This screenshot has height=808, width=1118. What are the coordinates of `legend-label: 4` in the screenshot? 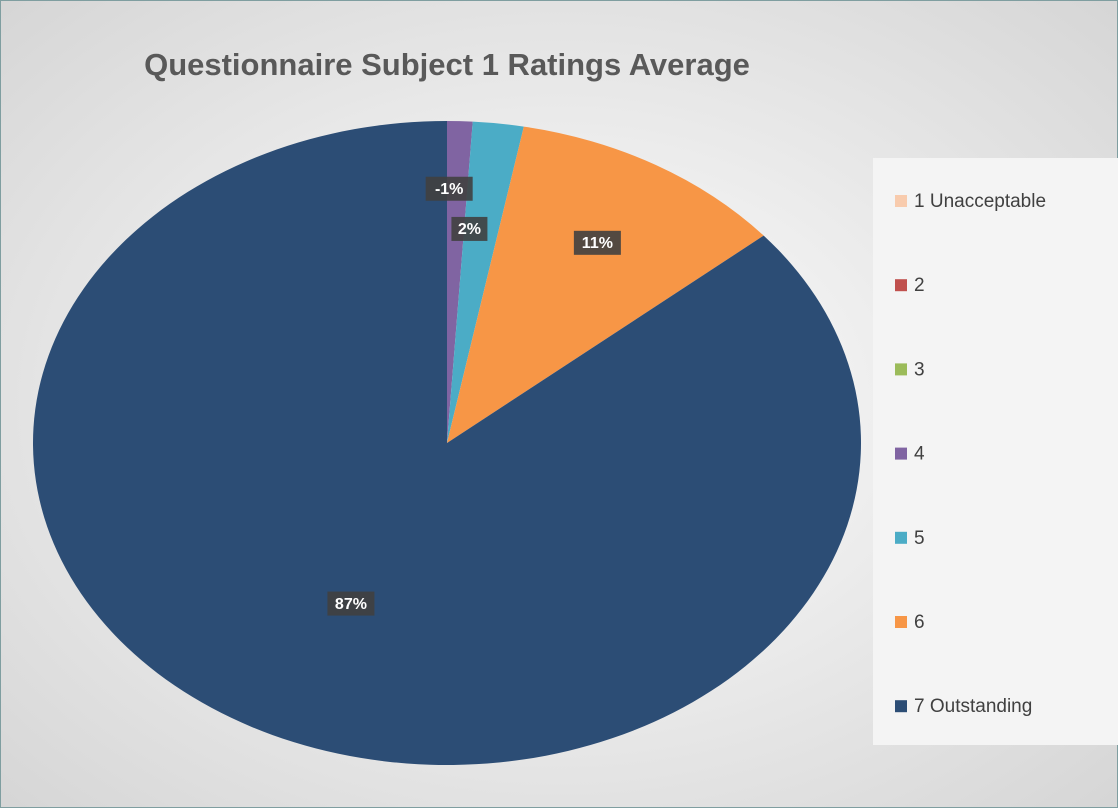 It's located at (919, 454).